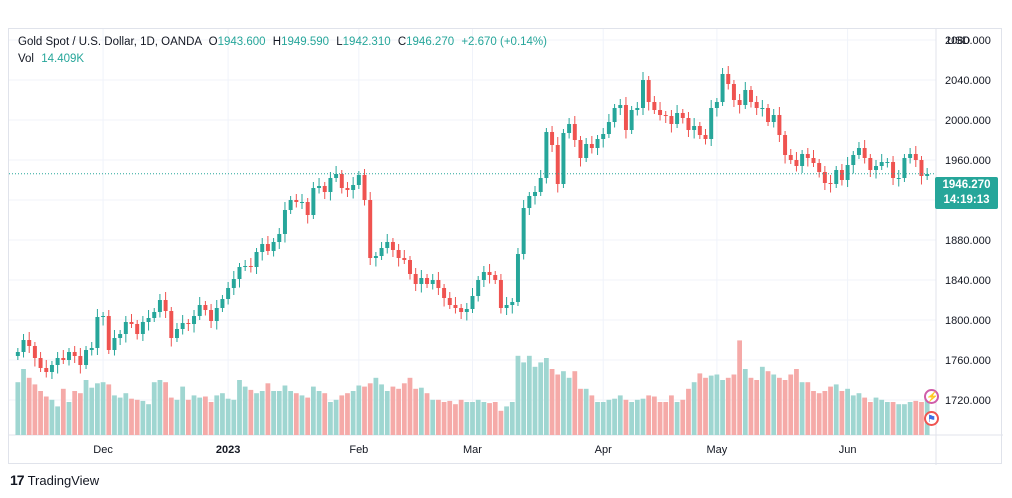 This screenshot has width=1012, height=498. Describe the element at coordinates (228, 450) in the screenshot. I see `x-tick-label: 2023` at that location.